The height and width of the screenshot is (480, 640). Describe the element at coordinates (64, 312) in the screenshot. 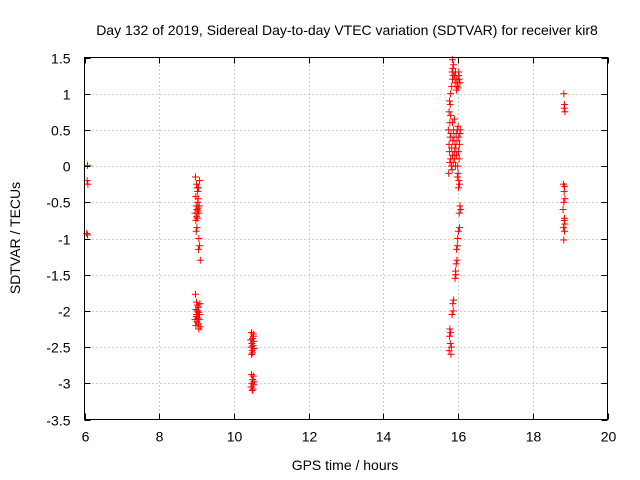

I see `y-tick-label: -2` at that location.